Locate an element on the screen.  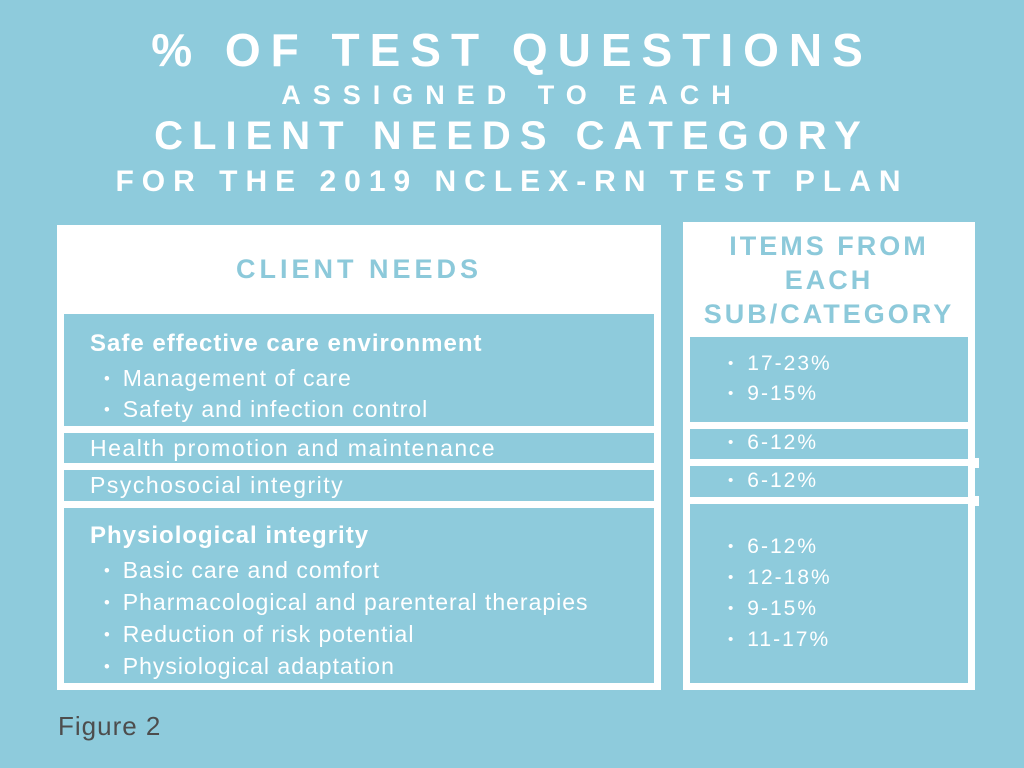
percentage-item: 17-23% is located at coordinates (848, 365).